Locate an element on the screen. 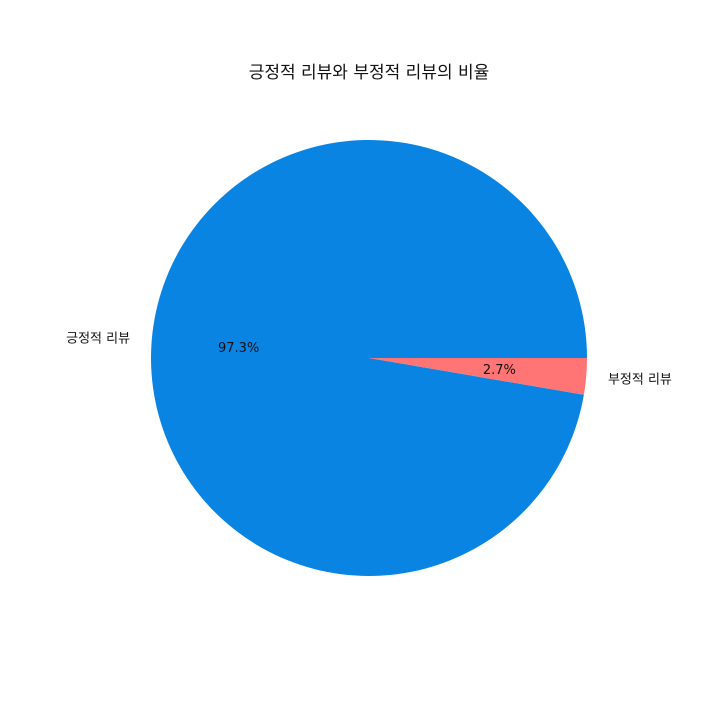 The height and width of the screenshot is (720, 720). slice-percent-label-2: 2.7% is located at coordinates (499, 370).